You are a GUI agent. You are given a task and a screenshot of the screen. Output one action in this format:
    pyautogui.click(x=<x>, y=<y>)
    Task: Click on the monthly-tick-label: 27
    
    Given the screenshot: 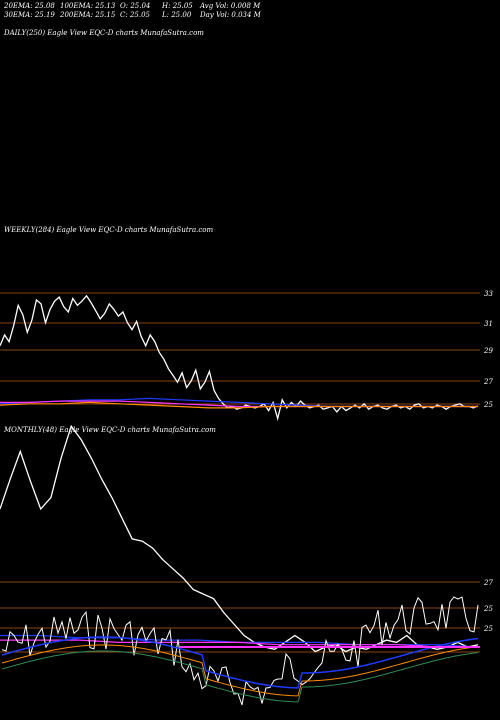 What is the action you would take?
    pyautogui.click(x=488, y=583)
    